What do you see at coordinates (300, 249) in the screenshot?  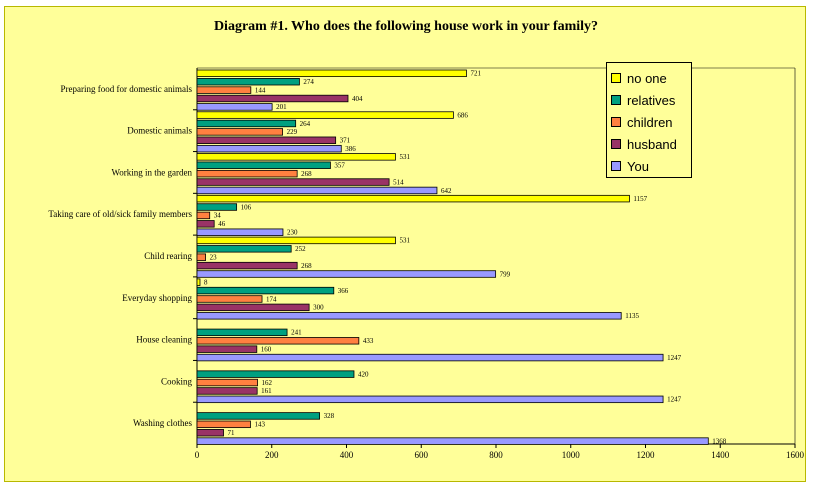 I see `data-label: 252` at bounding box center [300, 249].